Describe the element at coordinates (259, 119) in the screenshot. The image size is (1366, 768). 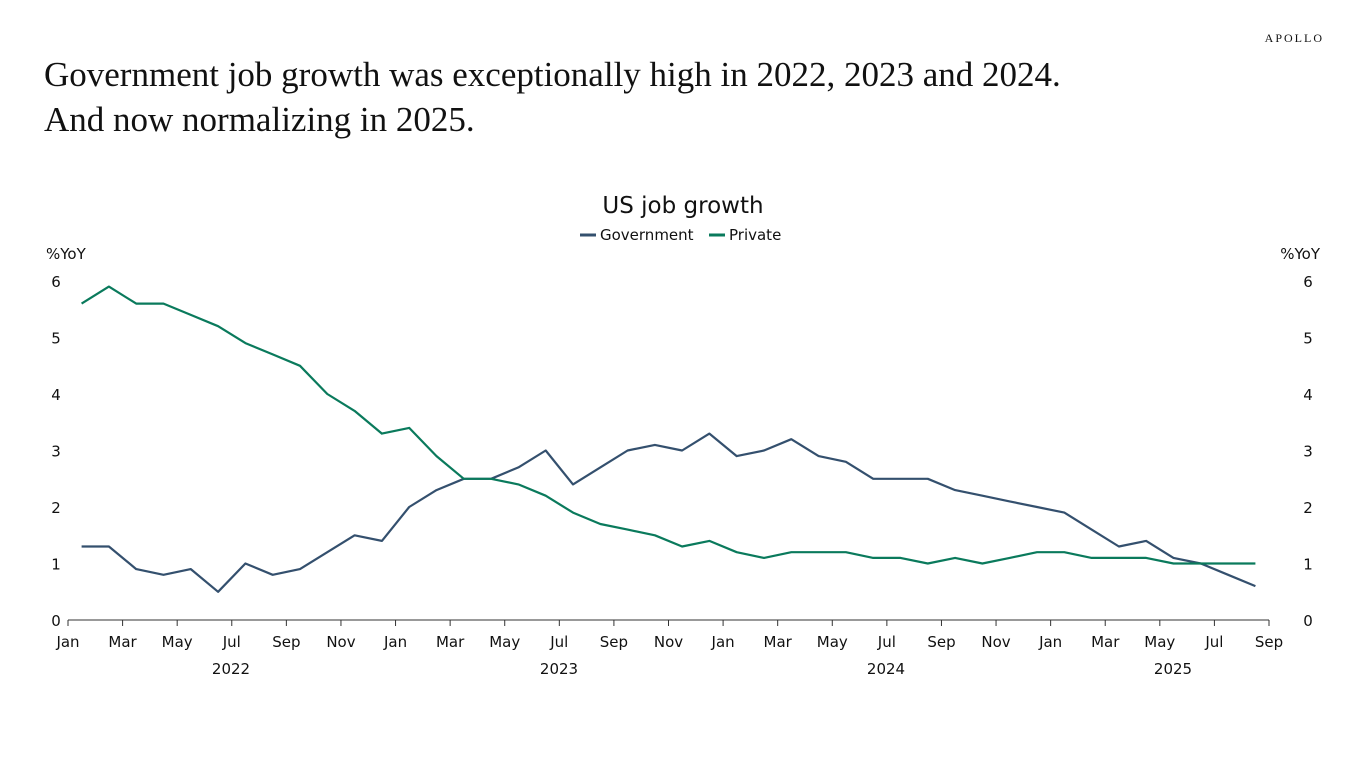
I see `headline-line-2: And now normalizing in 2025.` at that location.